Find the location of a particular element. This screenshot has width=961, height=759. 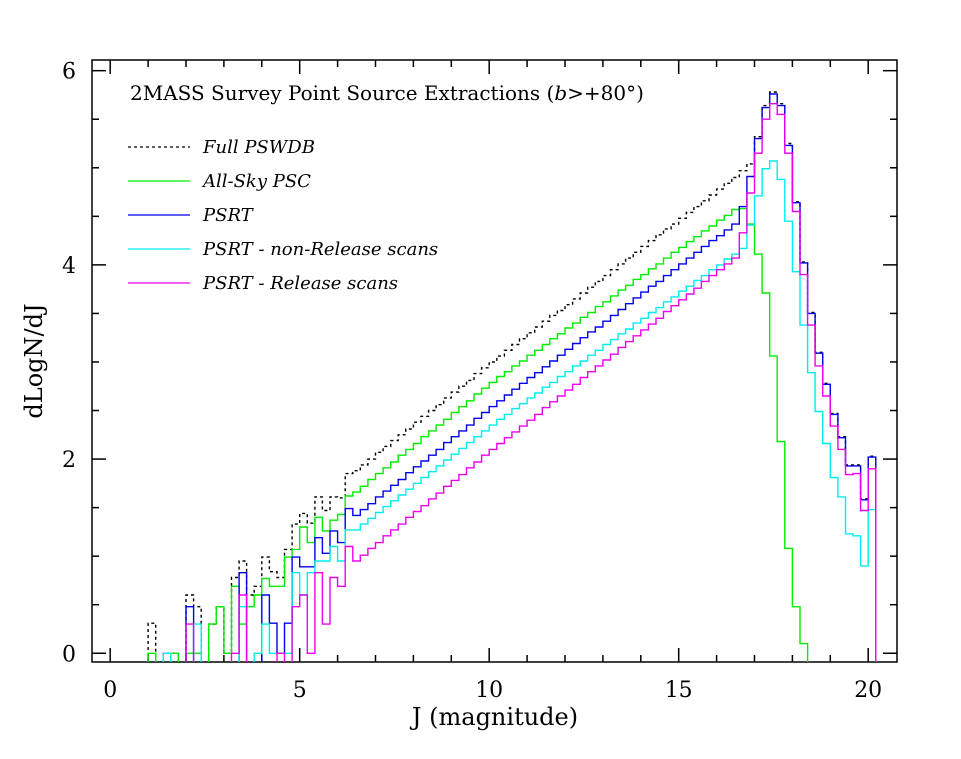

title-prefix: 2MASS Survey Point Source Extractions ( is located at coordinates (342, 93).